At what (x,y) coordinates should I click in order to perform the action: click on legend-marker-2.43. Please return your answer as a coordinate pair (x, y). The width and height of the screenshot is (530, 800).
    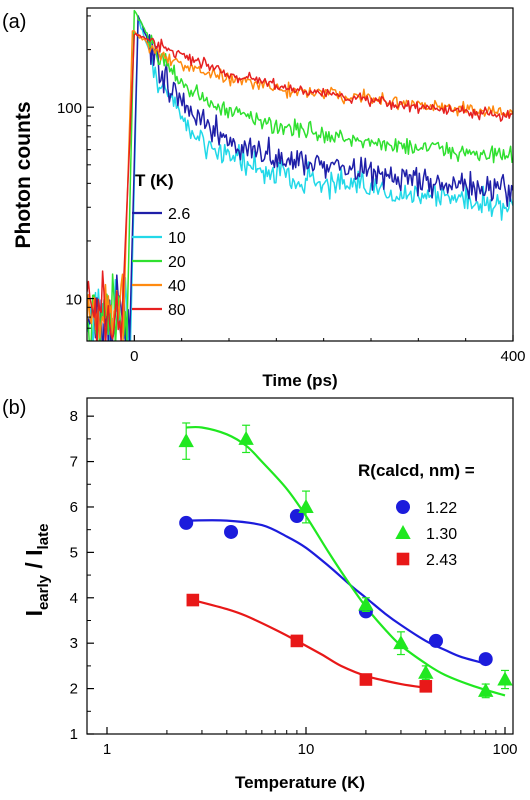
    Looking at the image, I should click on (403, 559).